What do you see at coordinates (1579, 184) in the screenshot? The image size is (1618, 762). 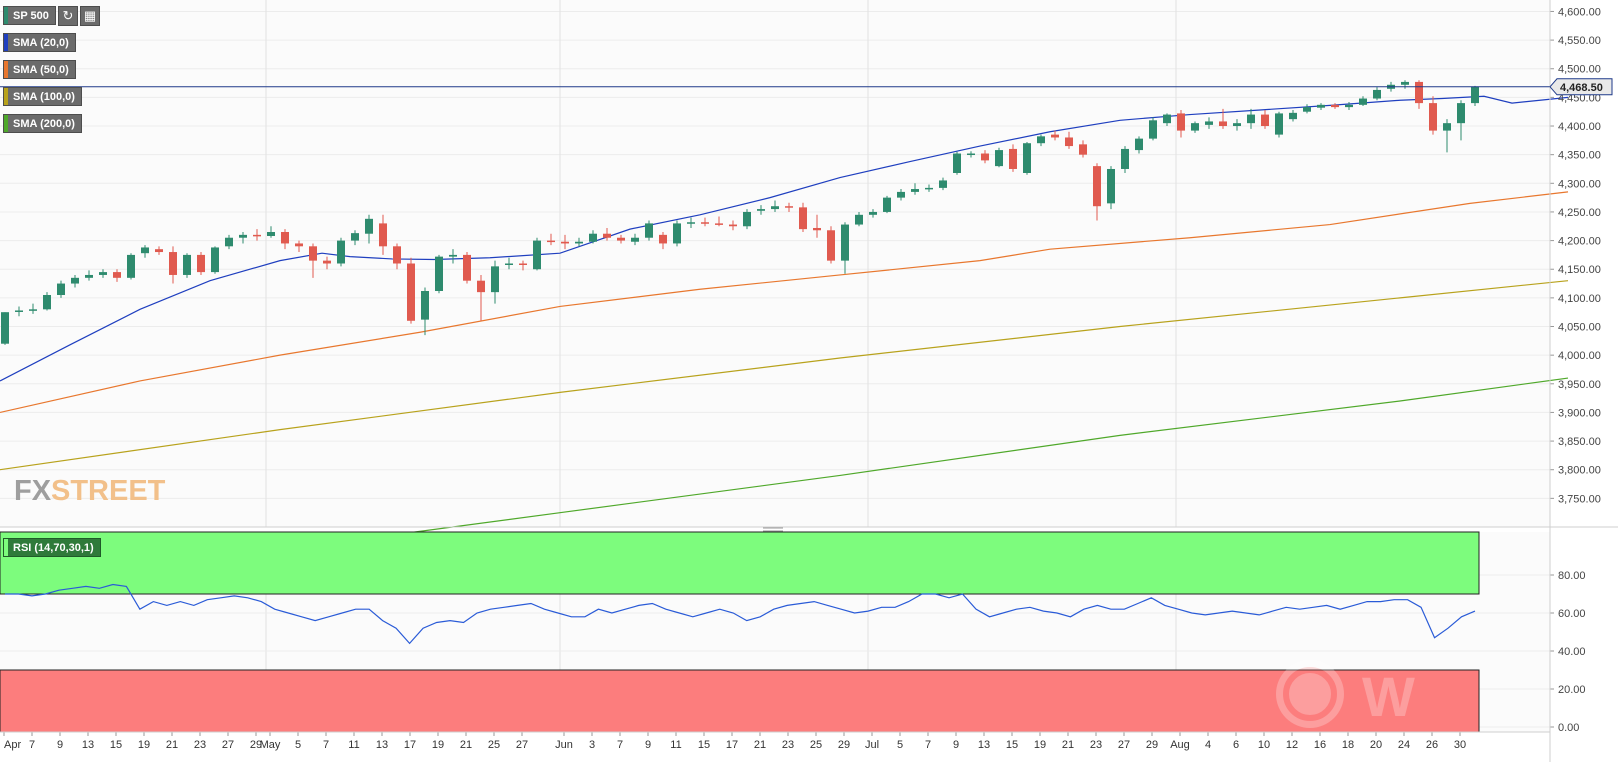 I see `price-tick-label: 4,300.00` at bounding box center [1579, 184].